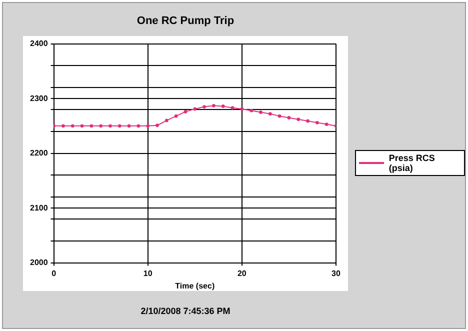 The height and width of the screenshot is (331, 468). What do you see at coordinates (39, 207) in the screenshot?
I see `y-tick-label: 2100` at bounding box center [39, 207].